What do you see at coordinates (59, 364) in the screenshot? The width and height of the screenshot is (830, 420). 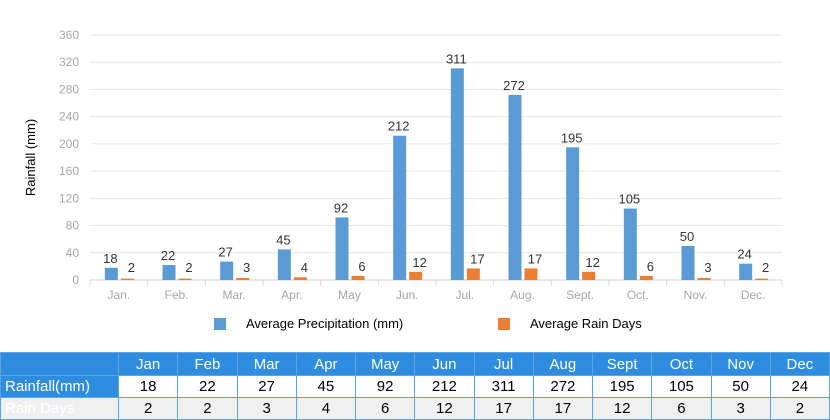 I see `table-corner-cell` at bounding box center [59, 364].